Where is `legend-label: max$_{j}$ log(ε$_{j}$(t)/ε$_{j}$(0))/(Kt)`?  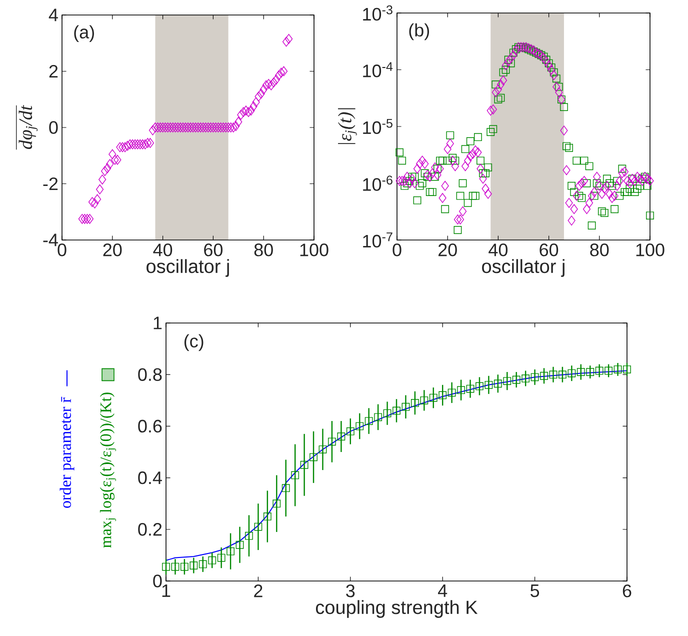
legend-label: max$_{j}$ log(ε$_{j}$(t)/ε$_{j}$(0))/(Kt) is located at coordinates (108, 470).